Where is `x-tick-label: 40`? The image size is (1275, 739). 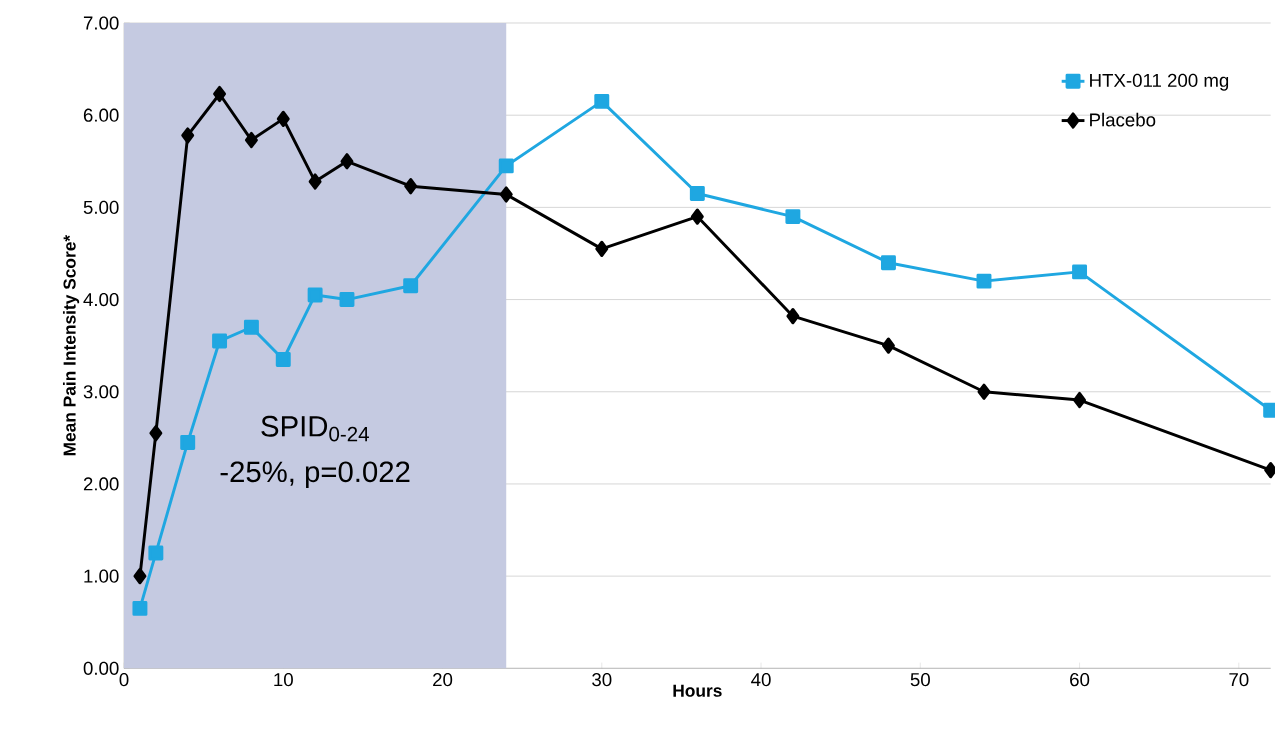 x-tick-label: 40 is located at coordinates (761, 680).